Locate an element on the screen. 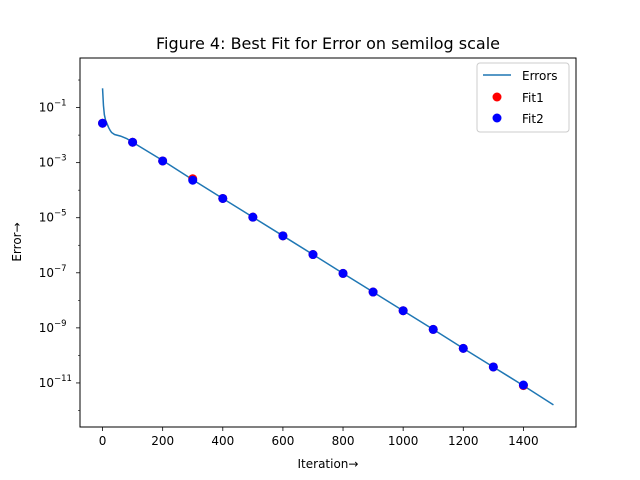  x-tick-label: 1200 is located at coordinates (463, 441).